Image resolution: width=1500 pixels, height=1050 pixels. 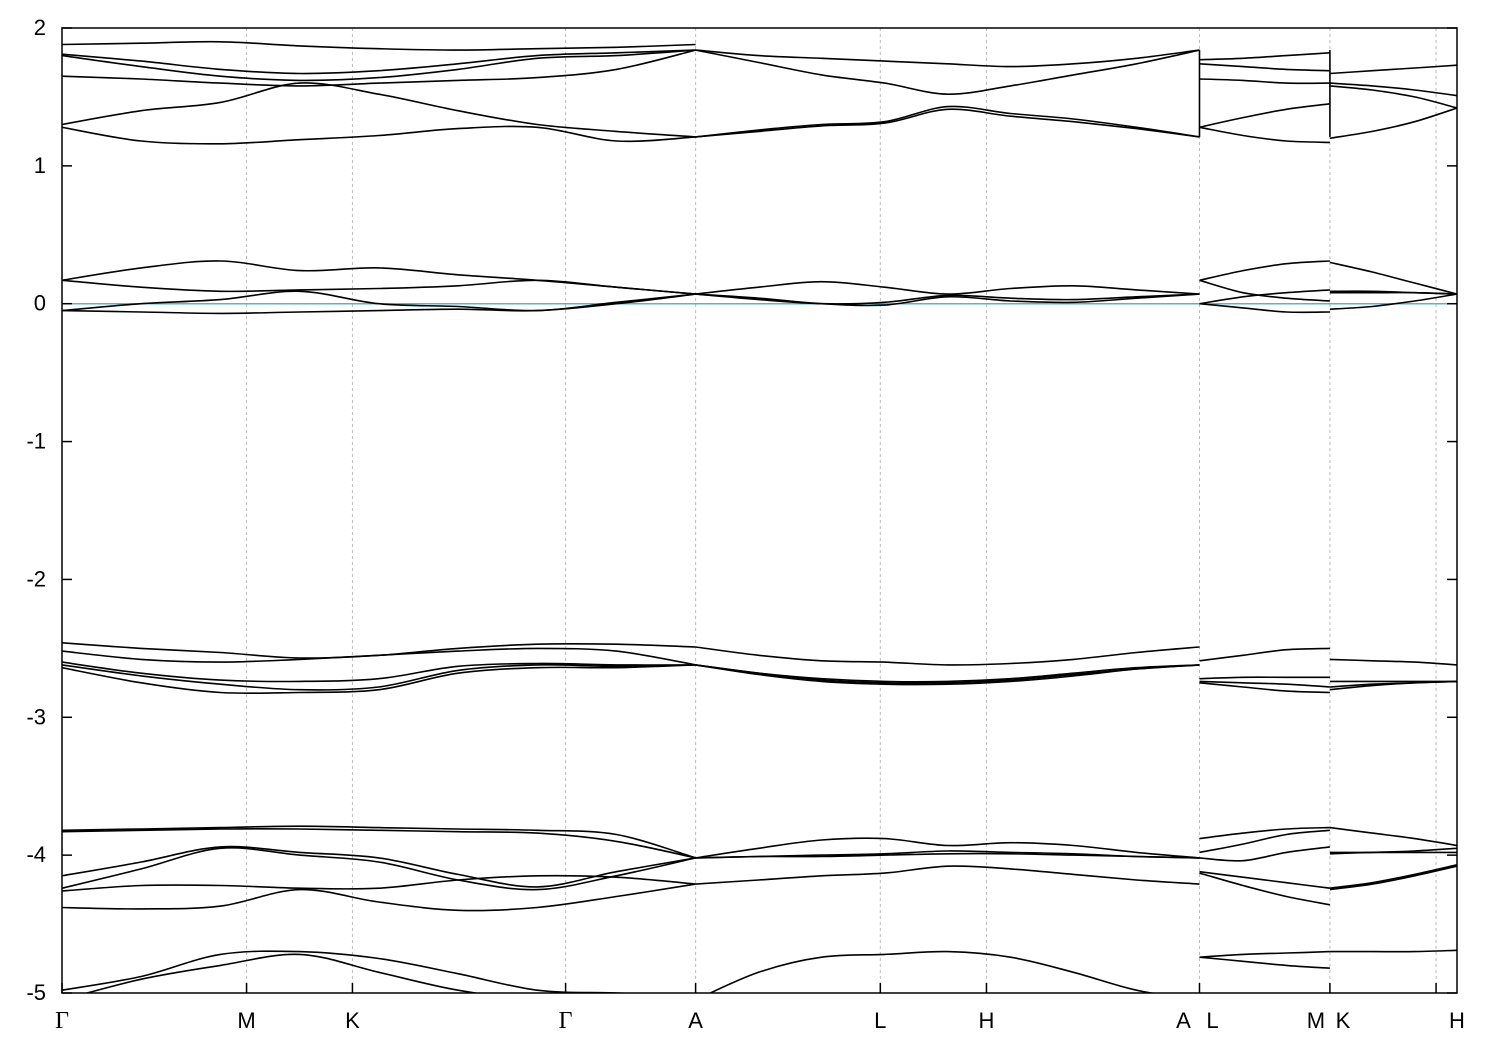 What do you see at coordinates (40, 303) in the screenshot?
I see `y-tick-label: 0` at bounding box center [40, 303].